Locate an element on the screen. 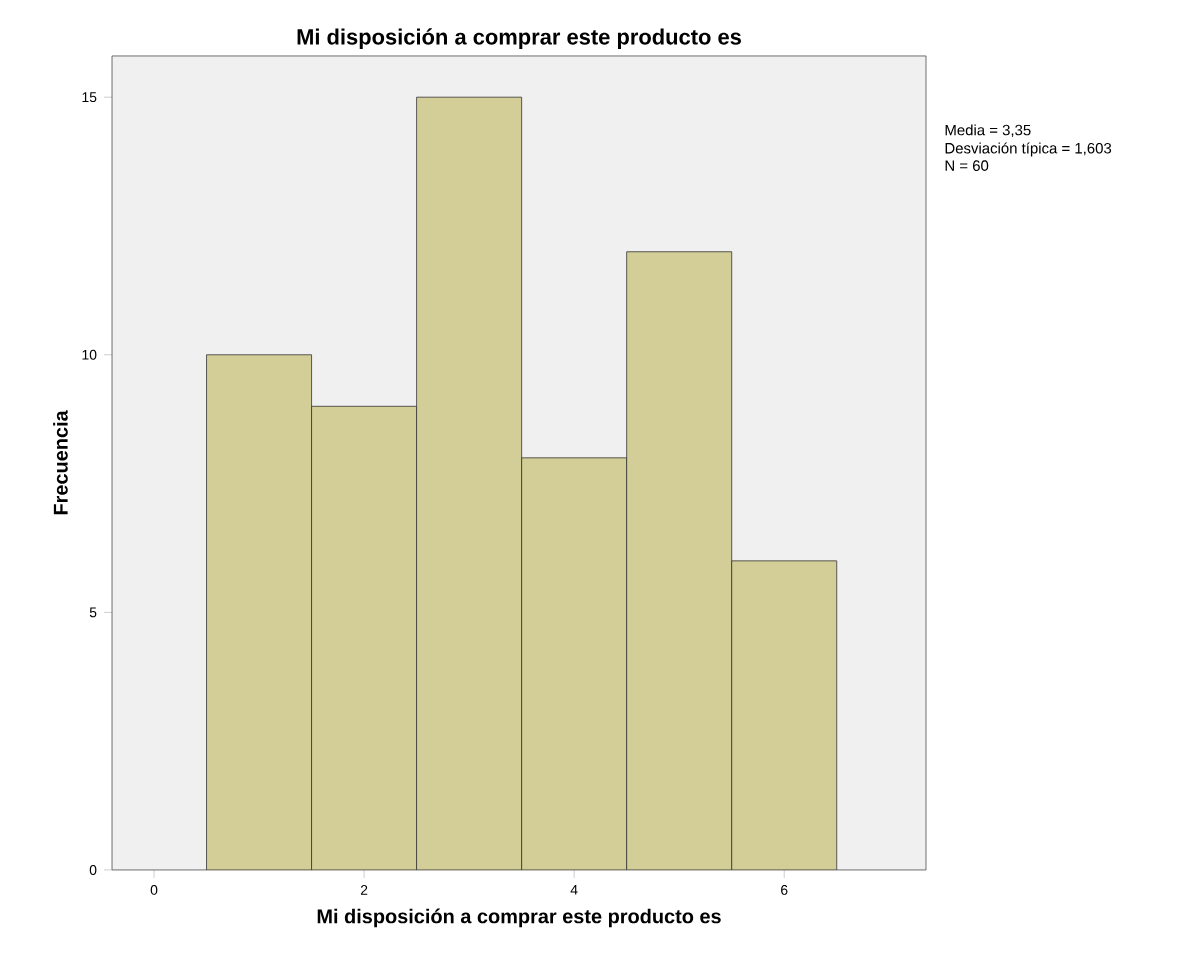  chart-title: Mi disposición a comprar este producto es is located at coordinates (519, 38).